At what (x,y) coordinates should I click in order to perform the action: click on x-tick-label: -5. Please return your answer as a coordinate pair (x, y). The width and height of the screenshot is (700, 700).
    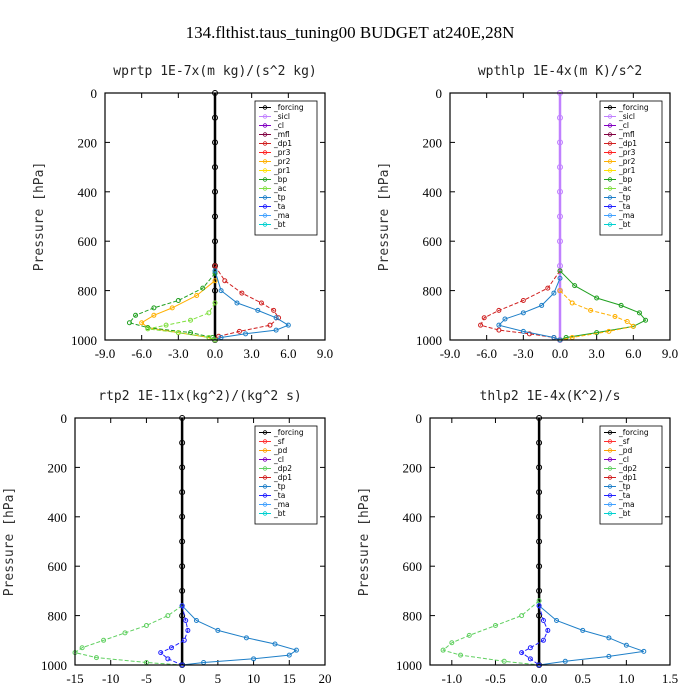
    Looking at the image, I should click on (146, 678).